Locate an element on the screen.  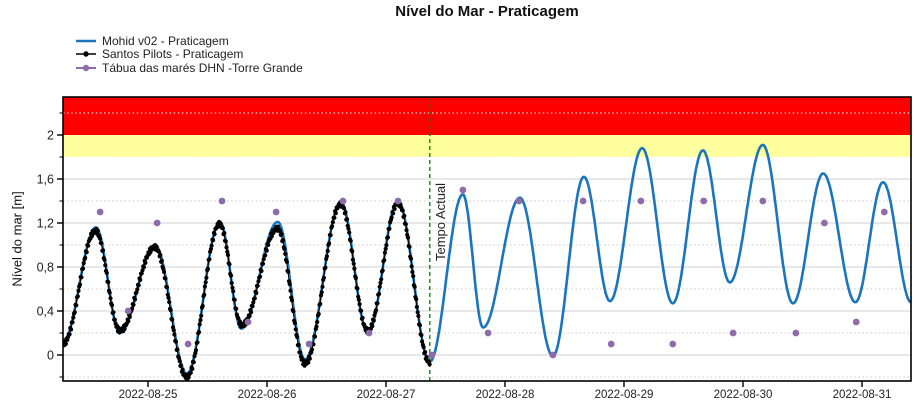
x-tick-label: 2022-08-29 is located at coordinates (624, 395).